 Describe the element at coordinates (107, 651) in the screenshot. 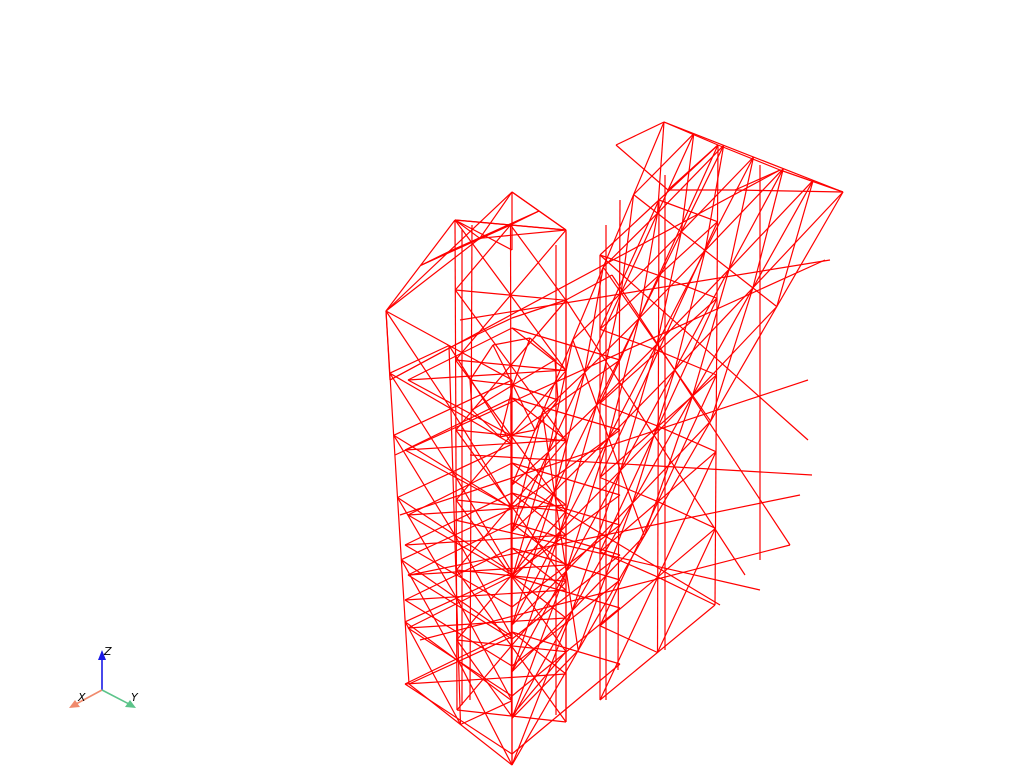

I see `z-axis-label: Z` at that location.